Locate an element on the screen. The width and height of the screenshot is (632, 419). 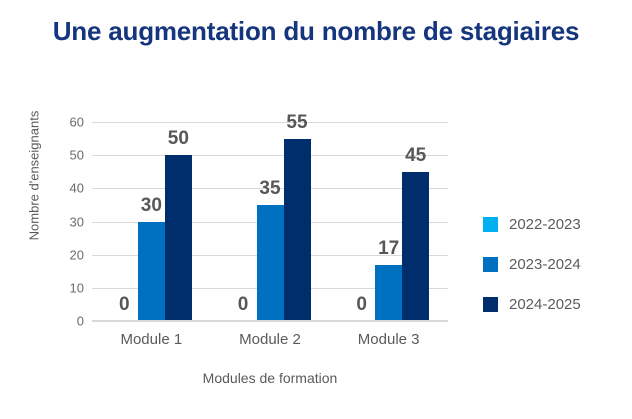
bar-value-label: 50 is located at coordinates (178, 139).